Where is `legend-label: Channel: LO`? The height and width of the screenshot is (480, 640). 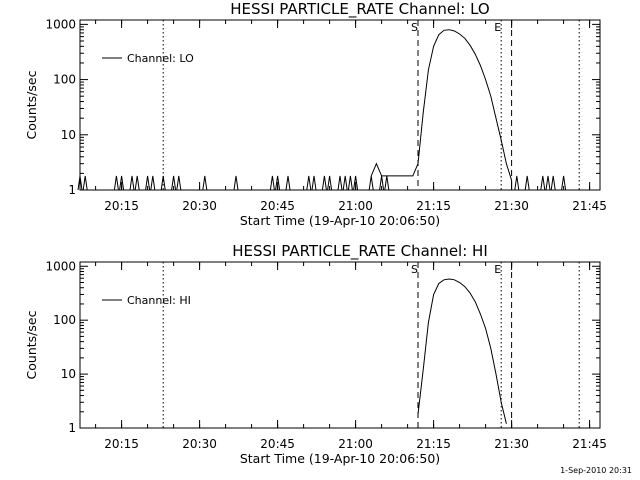
legend-label: Channel: LO is located at coordinates (160, 58).